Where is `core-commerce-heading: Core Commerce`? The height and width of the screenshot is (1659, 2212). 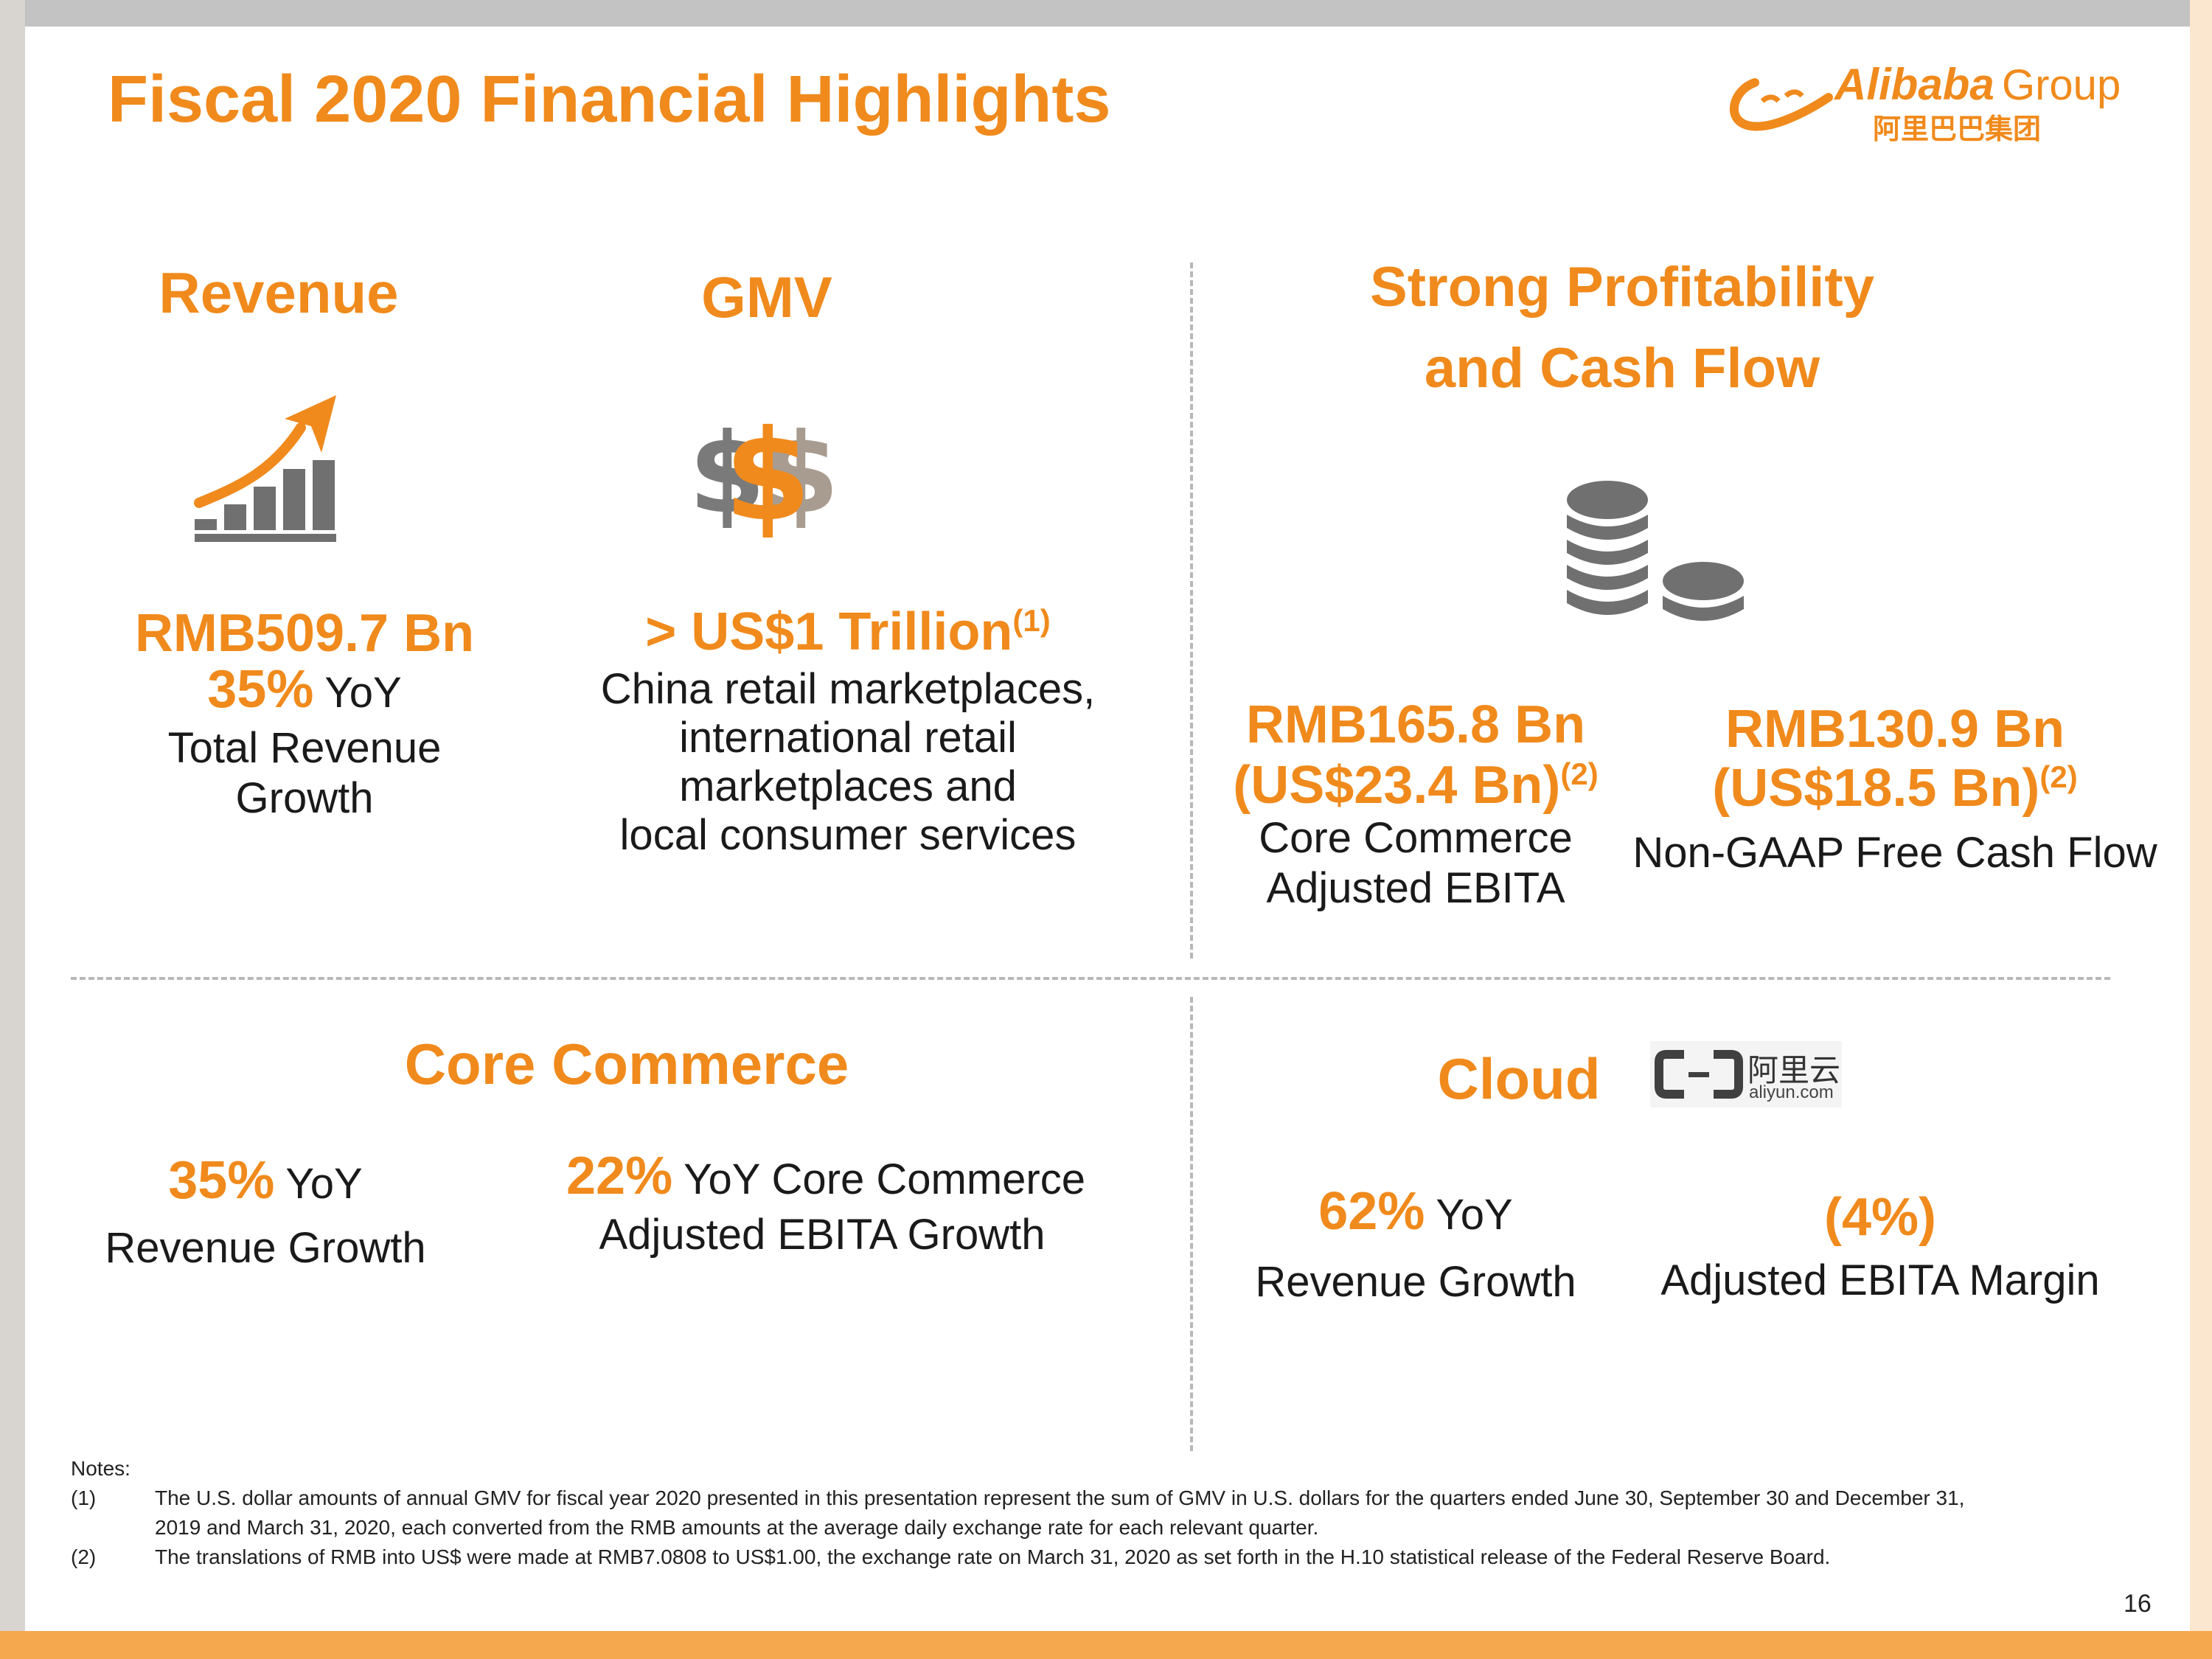
core-commerce-heading: Core Commerce is located at coordinates (626, 1064).